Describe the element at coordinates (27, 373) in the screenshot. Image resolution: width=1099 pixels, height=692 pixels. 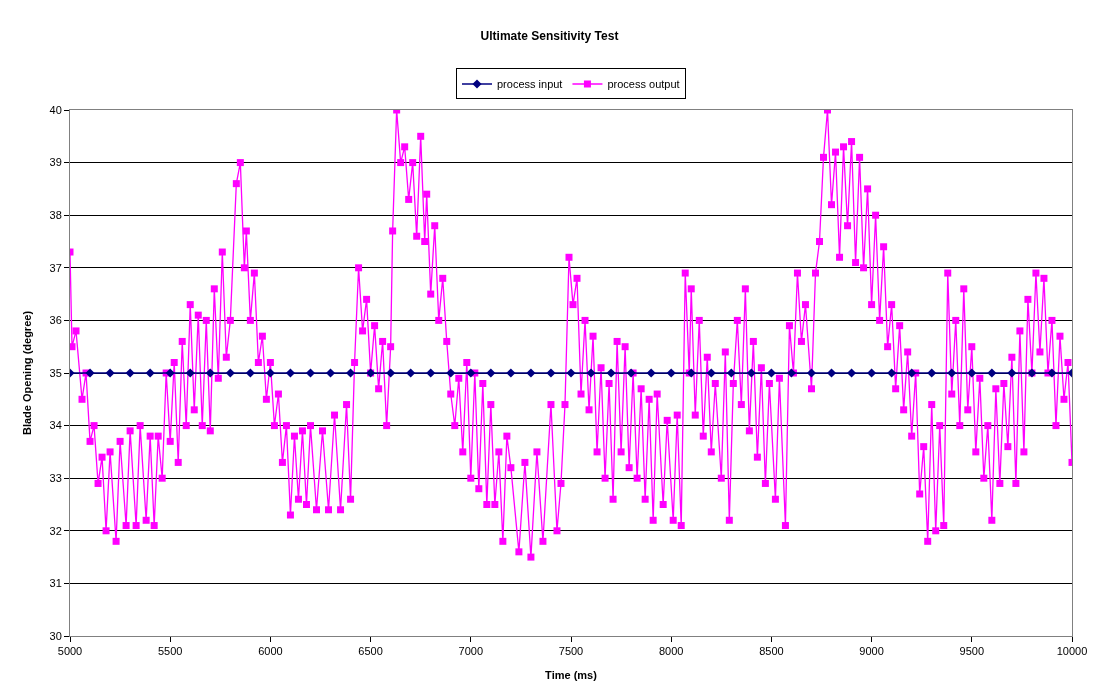
I see `y-axis-title: Blade Opening (degree)` at that location.